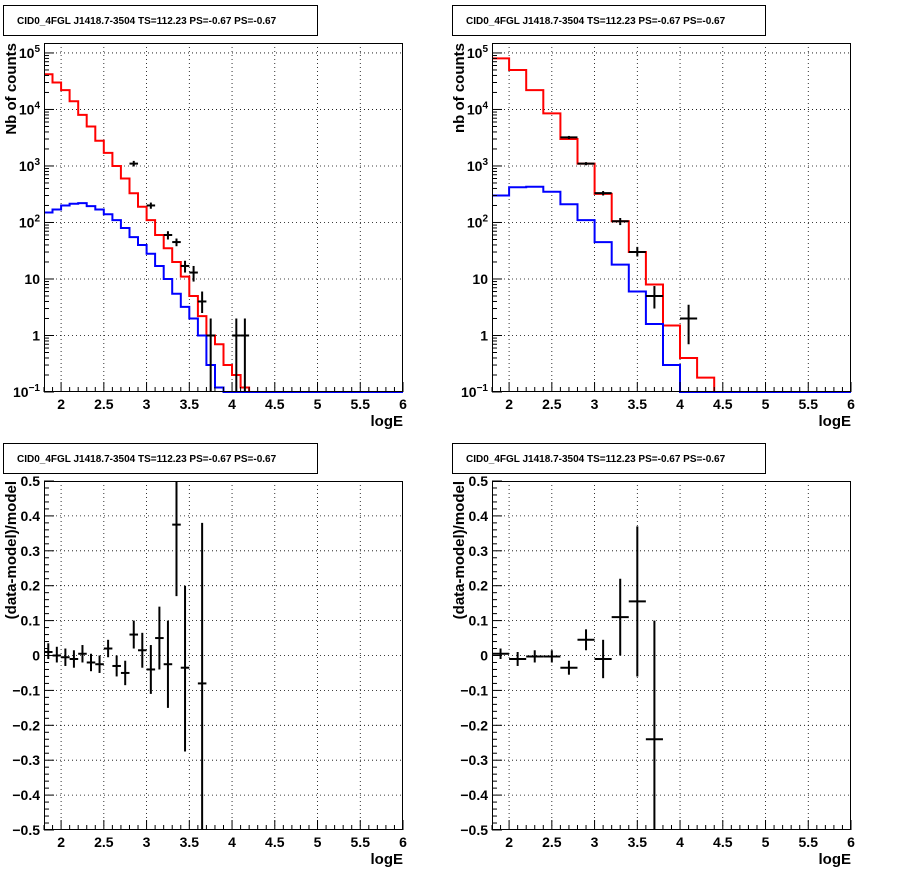 The height and width of the screenshot is (875, 898). What do you see at coordinates (26, 690) in the screenshot?
I see `y-tick-label: −0.1` at bounding box center [26, 690].